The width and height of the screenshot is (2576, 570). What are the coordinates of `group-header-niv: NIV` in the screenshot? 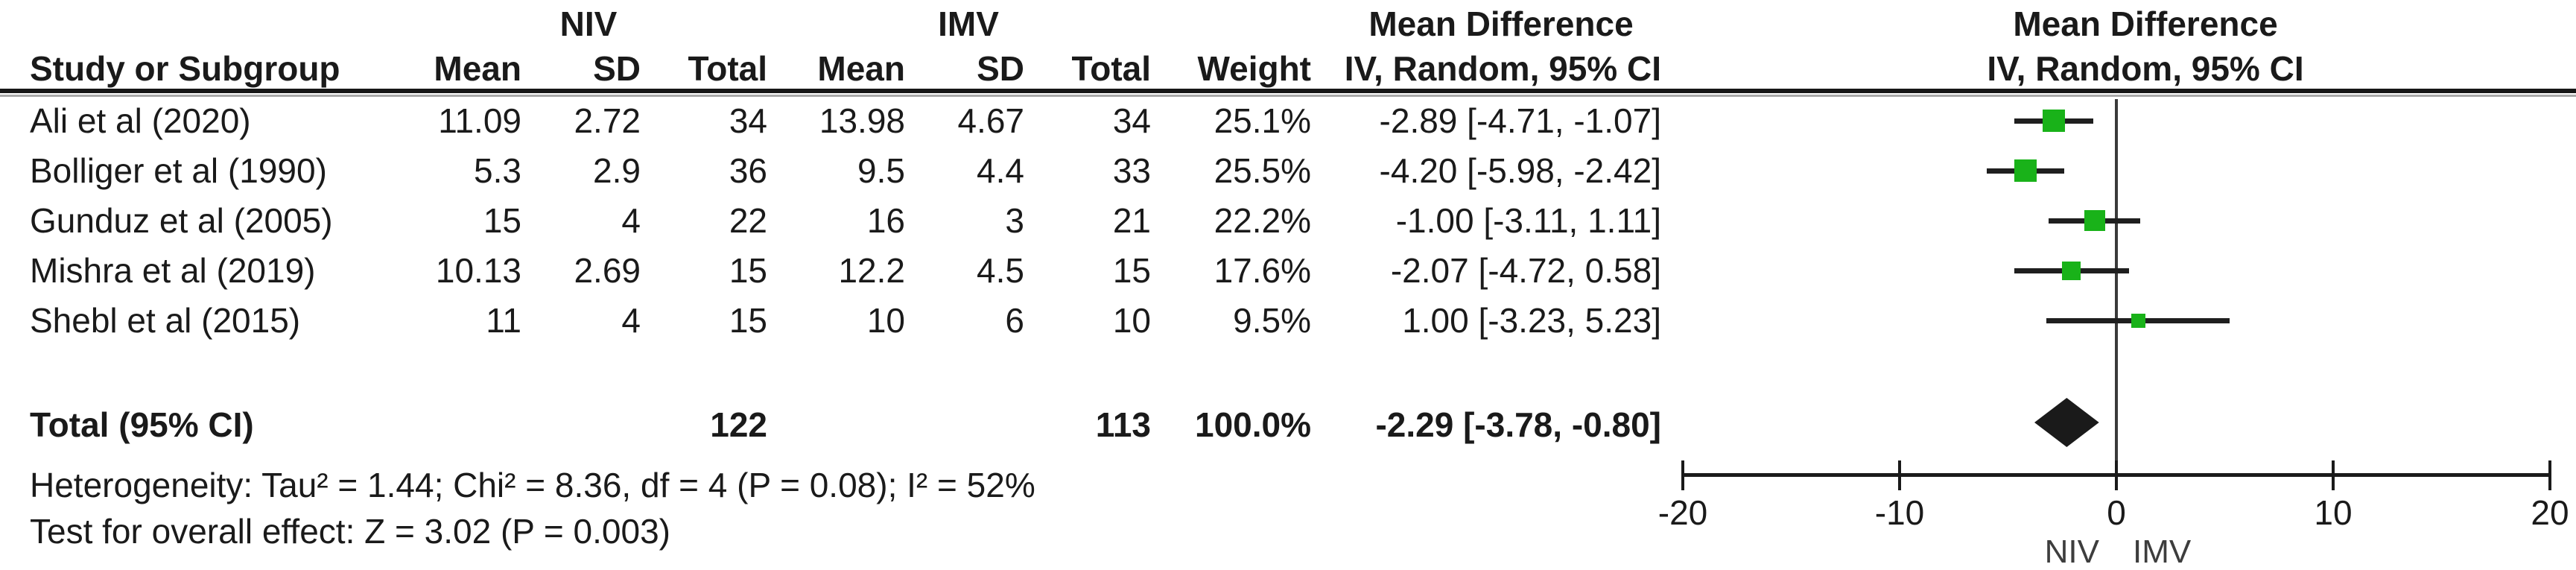 It's located at (589, 23).